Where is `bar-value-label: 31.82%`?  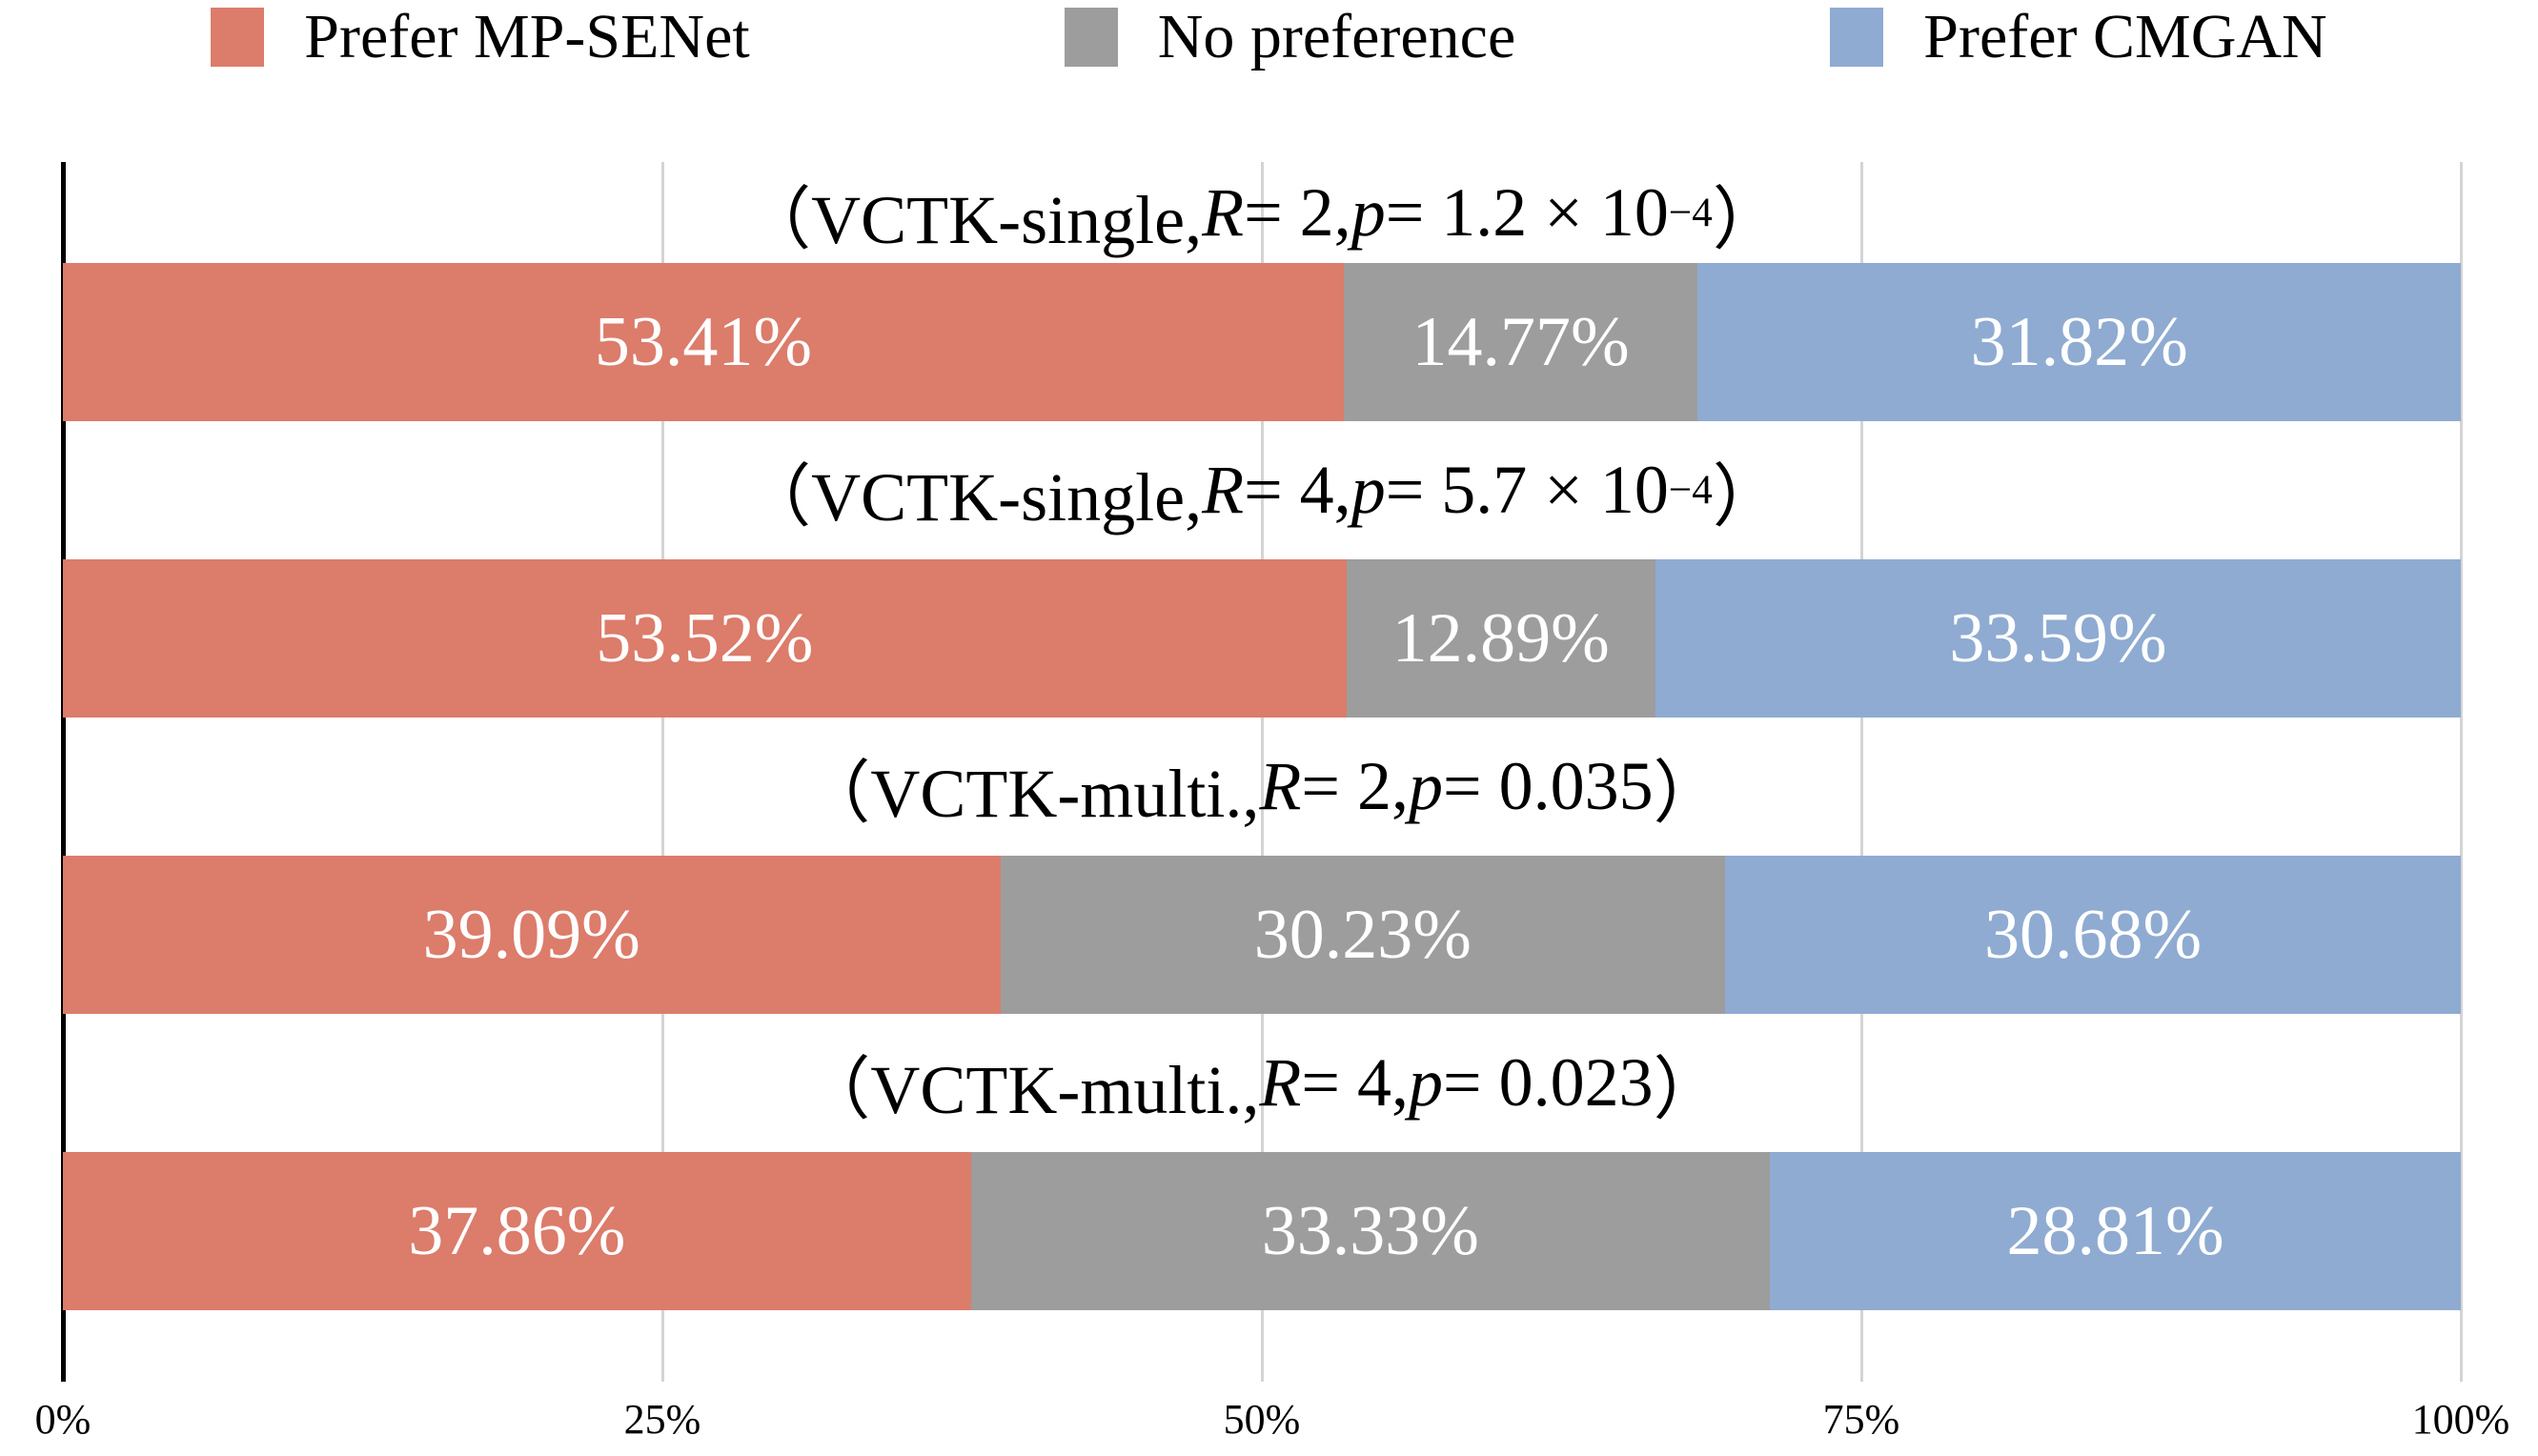
bar-value-label: 31.82% is located at coordinates (2079, 342).